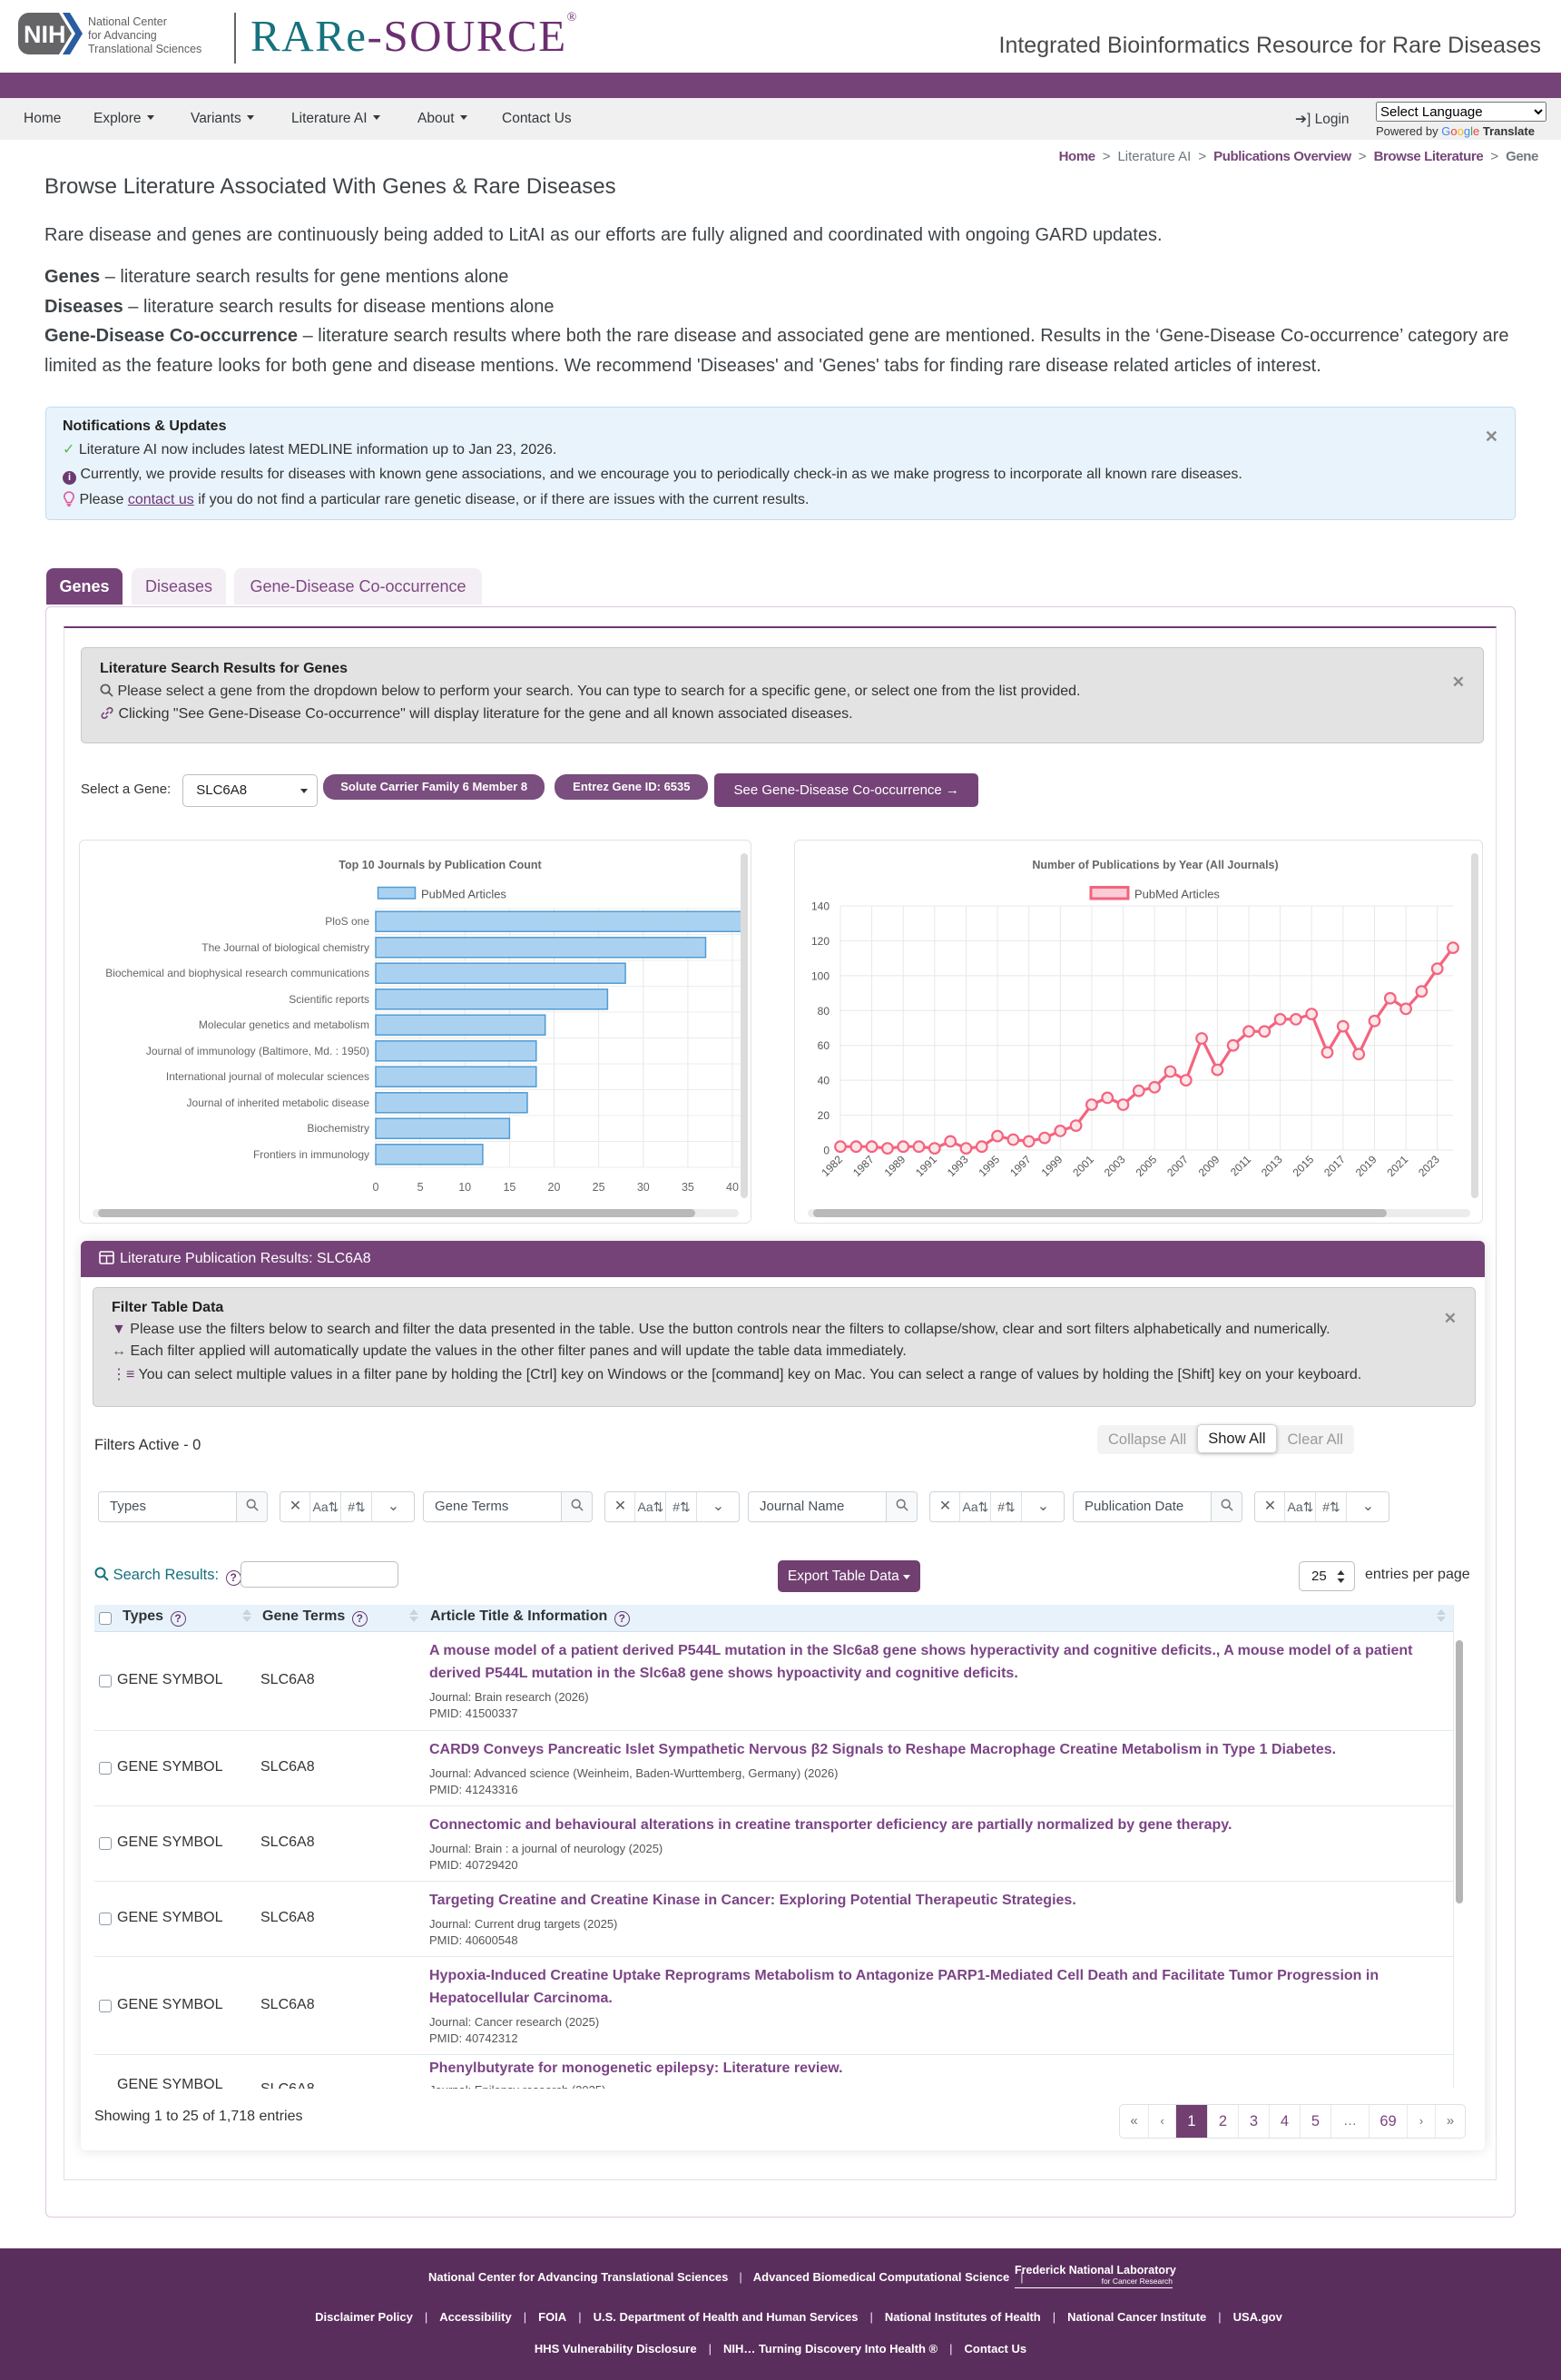 Image resolution: width=1561 pixels, height=2380 pixels. I want to click on svg-text:Journal of inherited metabolic: Journal of inherited metabolic disease, so click(278, 1103).